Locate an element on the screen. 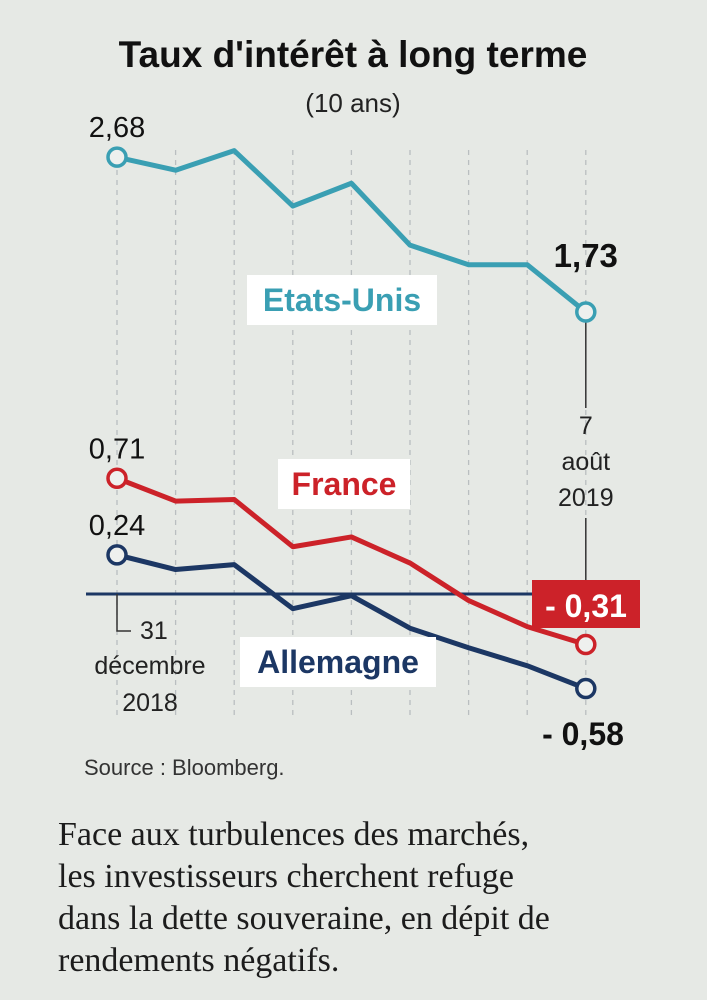 This screenshot has height=1000, width=707. chart-title: Taux d'intérêt à long terme is located at coordinates (353, 54).